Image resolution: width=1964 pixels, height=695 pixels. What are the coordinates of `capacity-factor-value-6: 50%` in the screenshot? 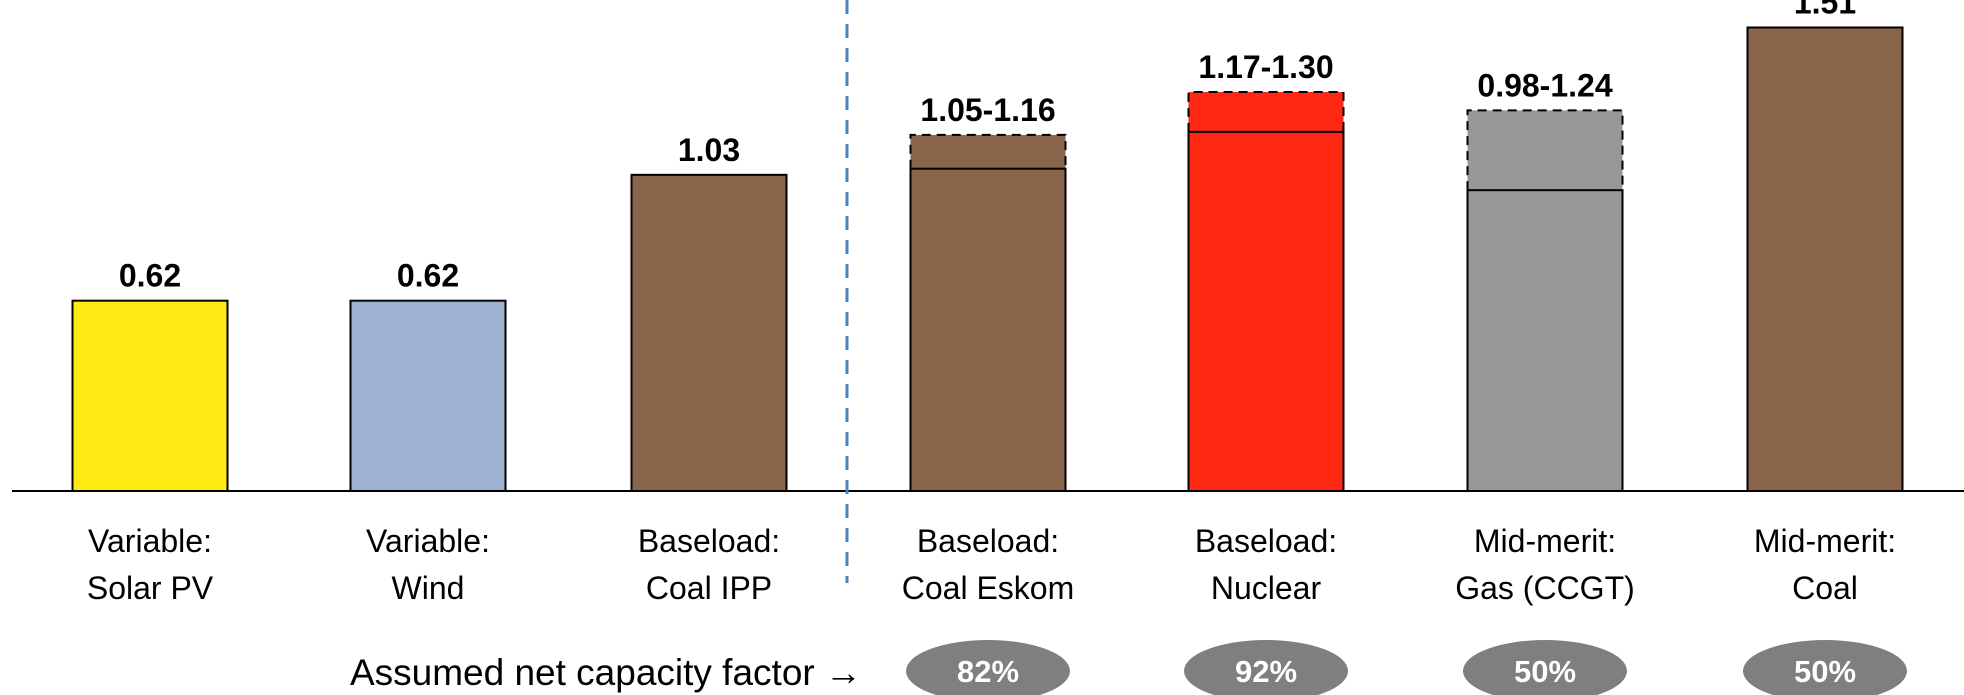 It's located at (1825, 671).